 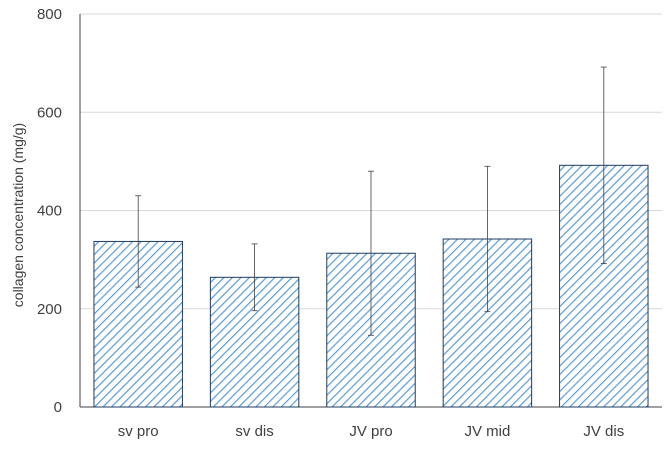 I want to click on y-tick-label: 0, so click(x=58, y=407).